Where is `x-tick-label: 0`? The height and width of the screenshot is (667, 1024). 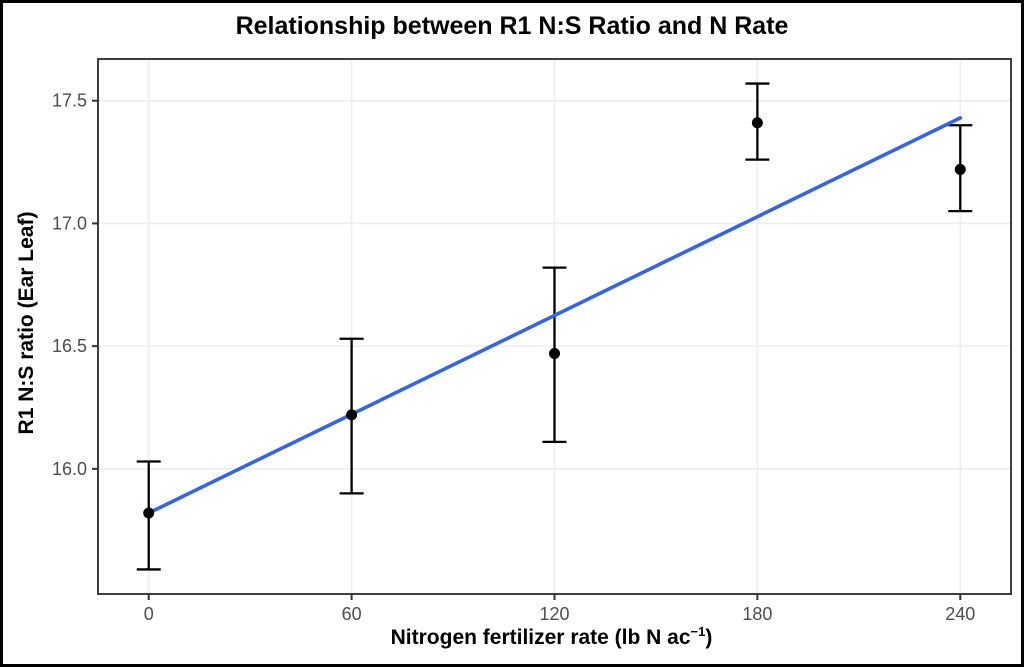 x-tick-label: 0 is located at coordinates (149, 614).